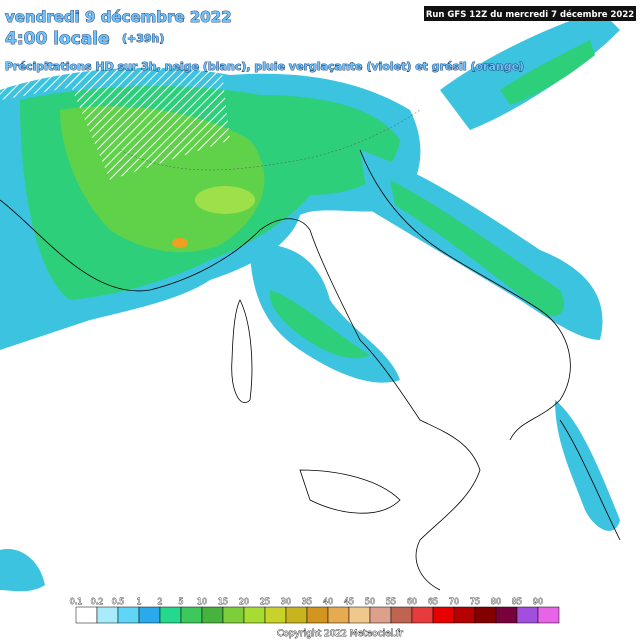 The width and height of the screenshot is (640, 640). What do you see at coordinates (202, 601) in the screenshot?
I see `legend-label: 10` at bounding box center [202, 601].